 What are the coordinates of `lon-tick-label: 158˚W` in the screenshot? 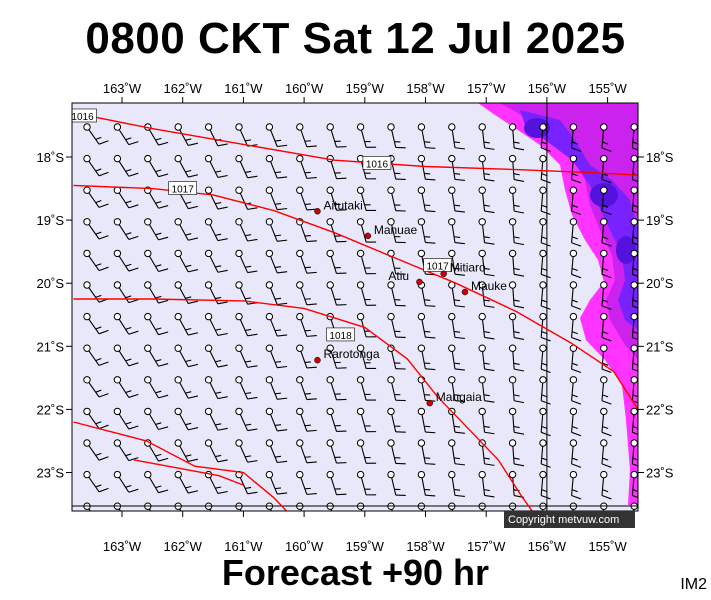 It's located at (425, 546).